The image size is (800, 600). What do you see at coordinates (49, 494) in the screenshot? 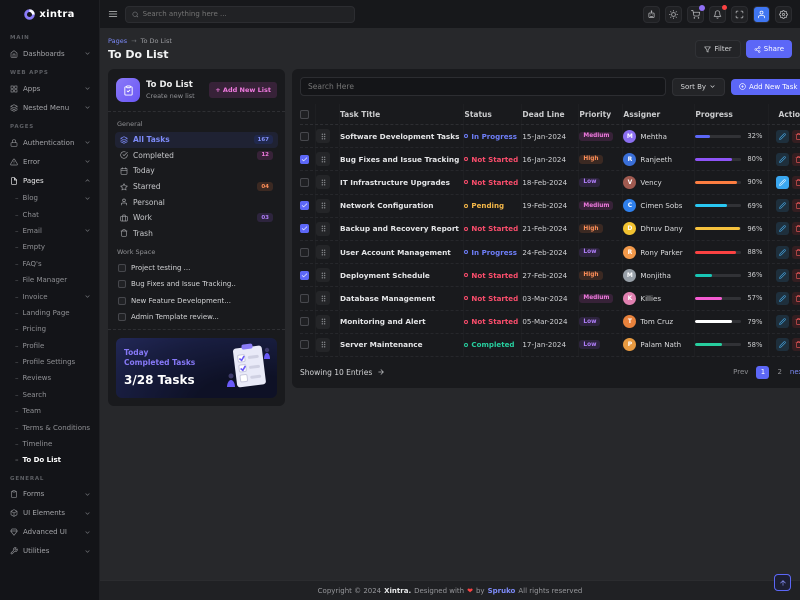
I see `sidebar-item-forms: Forms` at bounding box center [49, 494].